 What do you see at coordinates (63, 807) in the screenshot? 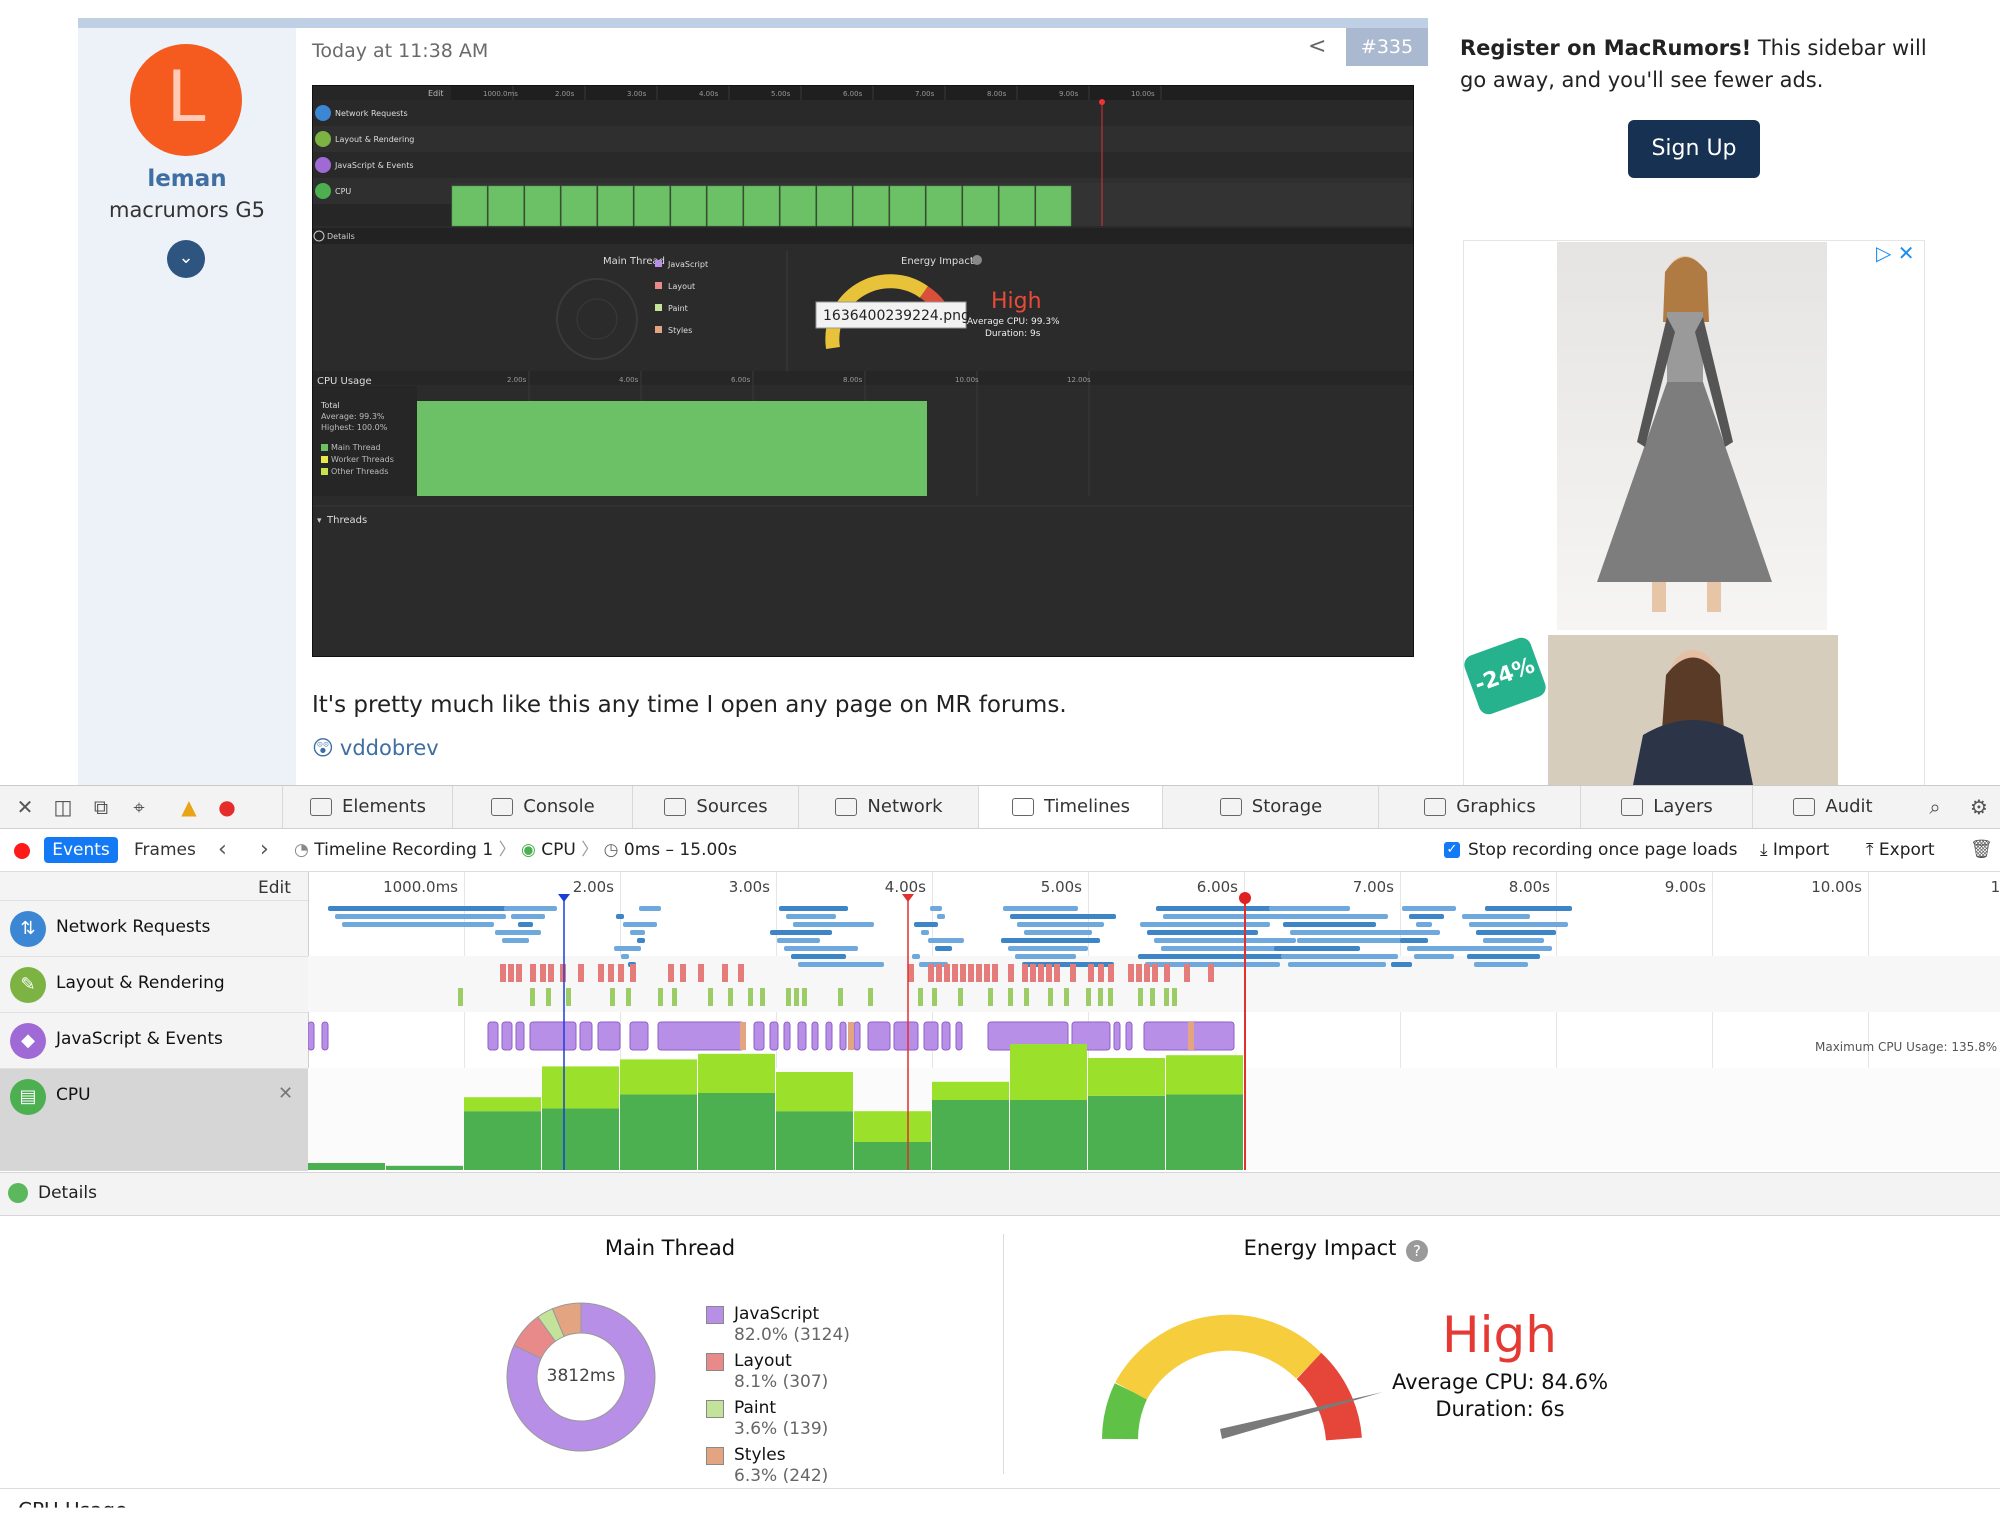
I see `dock-side-icon: ◫` at bounding box center [63, 807].